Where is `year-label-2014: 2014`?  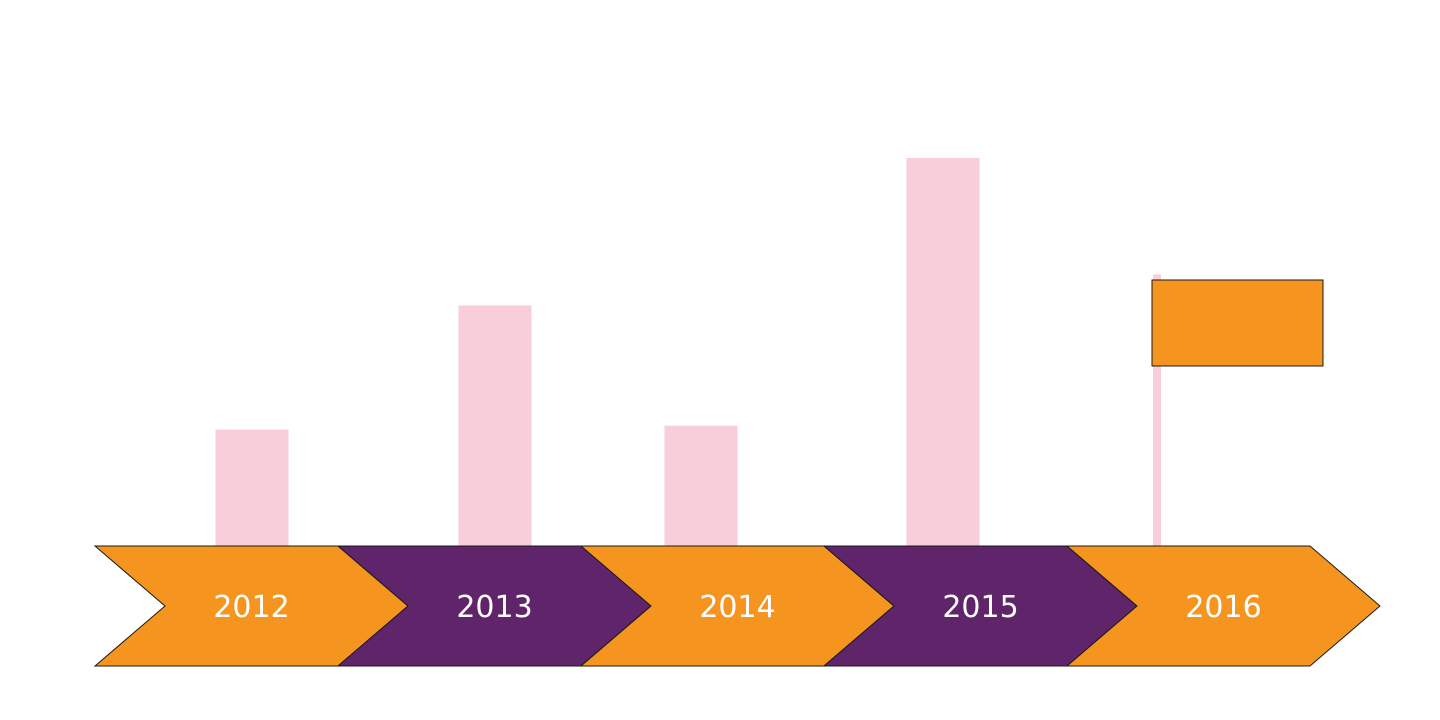
year-label-2014: 2014 is located at coordinates (737, 607).